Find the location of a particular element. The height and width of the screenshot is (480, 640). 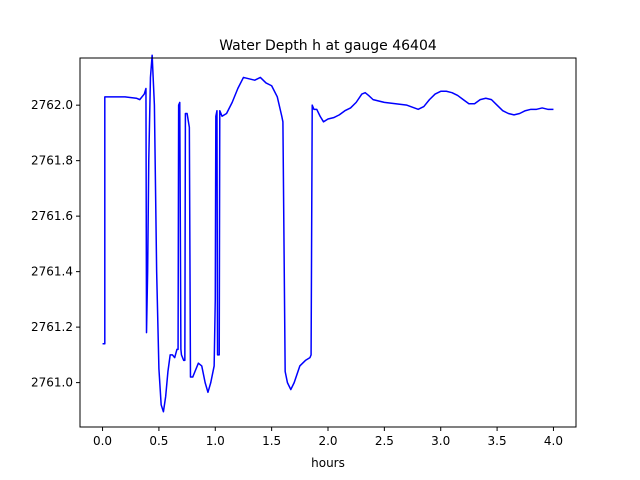

y-tick-label: 2761.6 is located at coordinates (52, 216).